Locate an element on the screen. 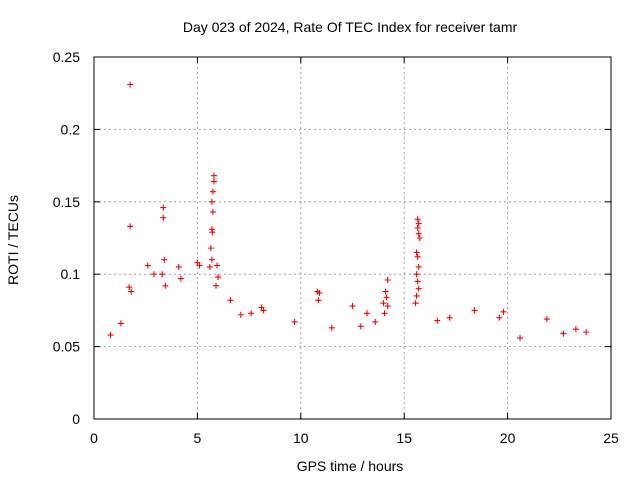 This screenshot has height=480, width=640. x-tick-label: 20 is located at coordinates (508, 438).